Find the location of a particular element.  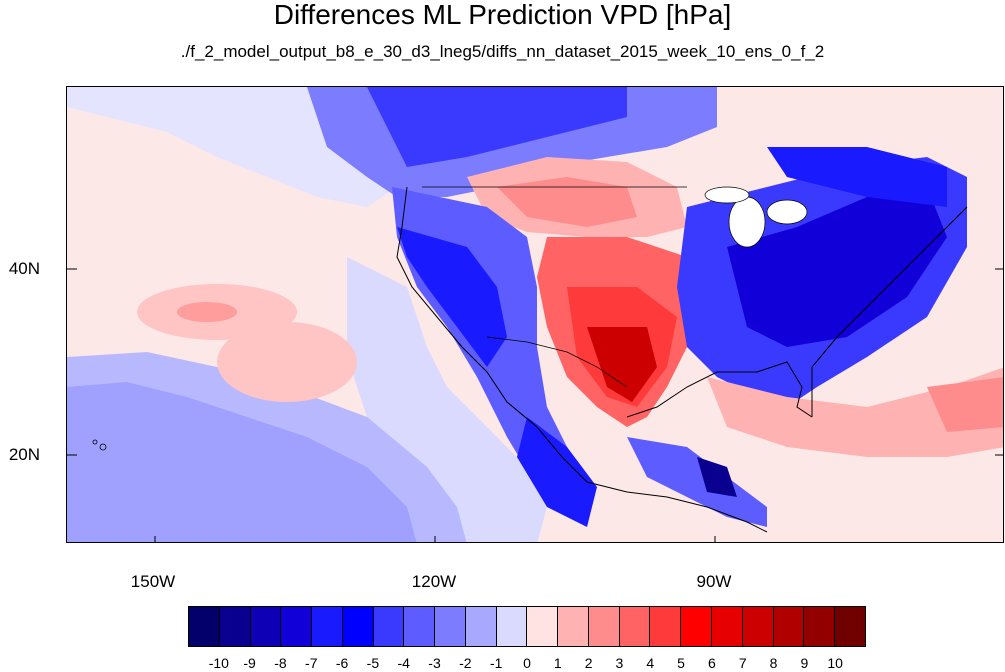

colorbar-tick-label: 6 is located at coordinates (712, 663).